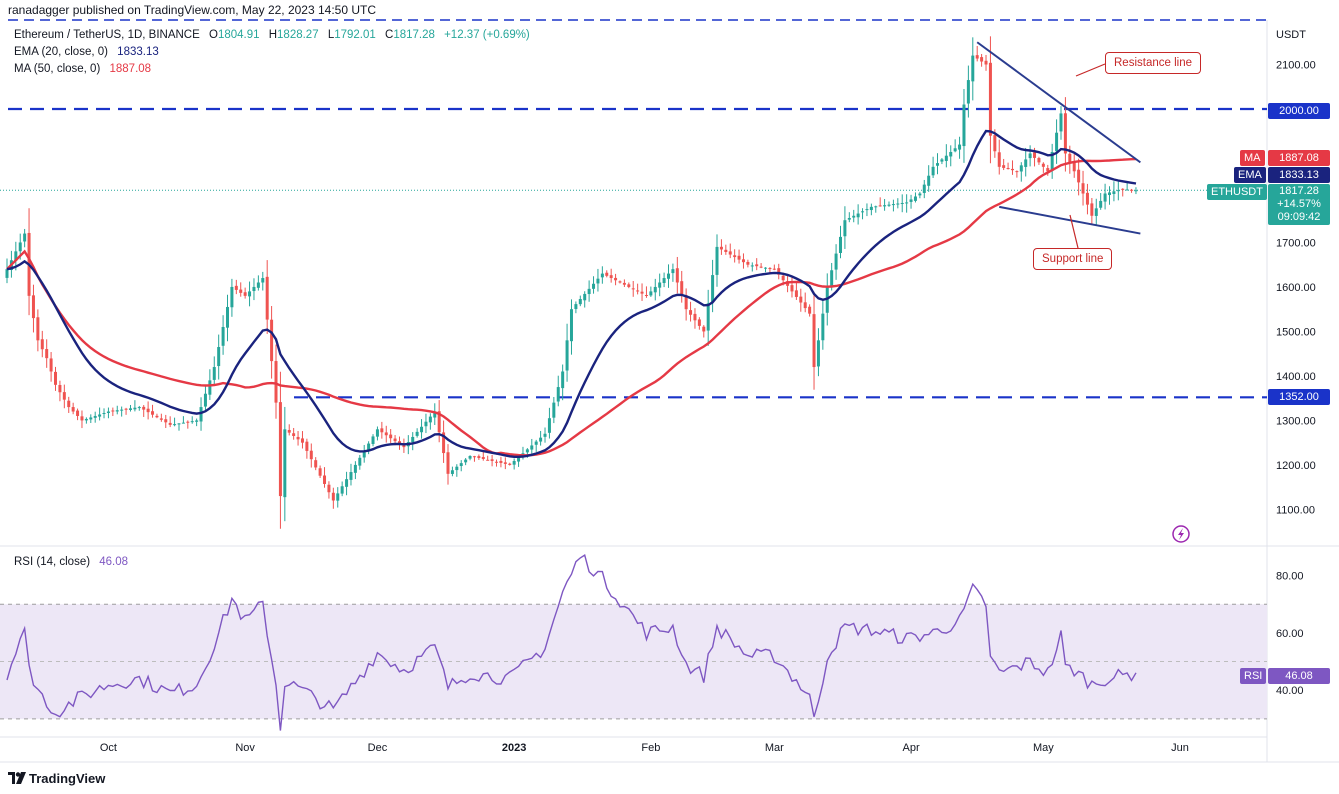 This screenshot has height=794, width=1339. Describe the element at coordinates (57, 69) in the screenshot. I see `ma-legend-label: MA (50, close, 0)` at that location.